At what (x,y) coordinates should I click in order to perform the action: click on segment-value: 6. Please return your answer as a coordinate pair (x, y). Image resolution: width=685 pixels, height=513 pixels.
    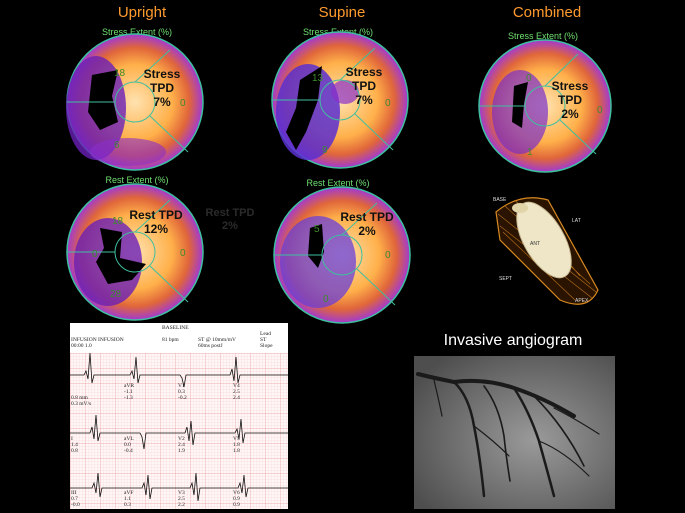
    Looking at the image, I should click on (117, 145).